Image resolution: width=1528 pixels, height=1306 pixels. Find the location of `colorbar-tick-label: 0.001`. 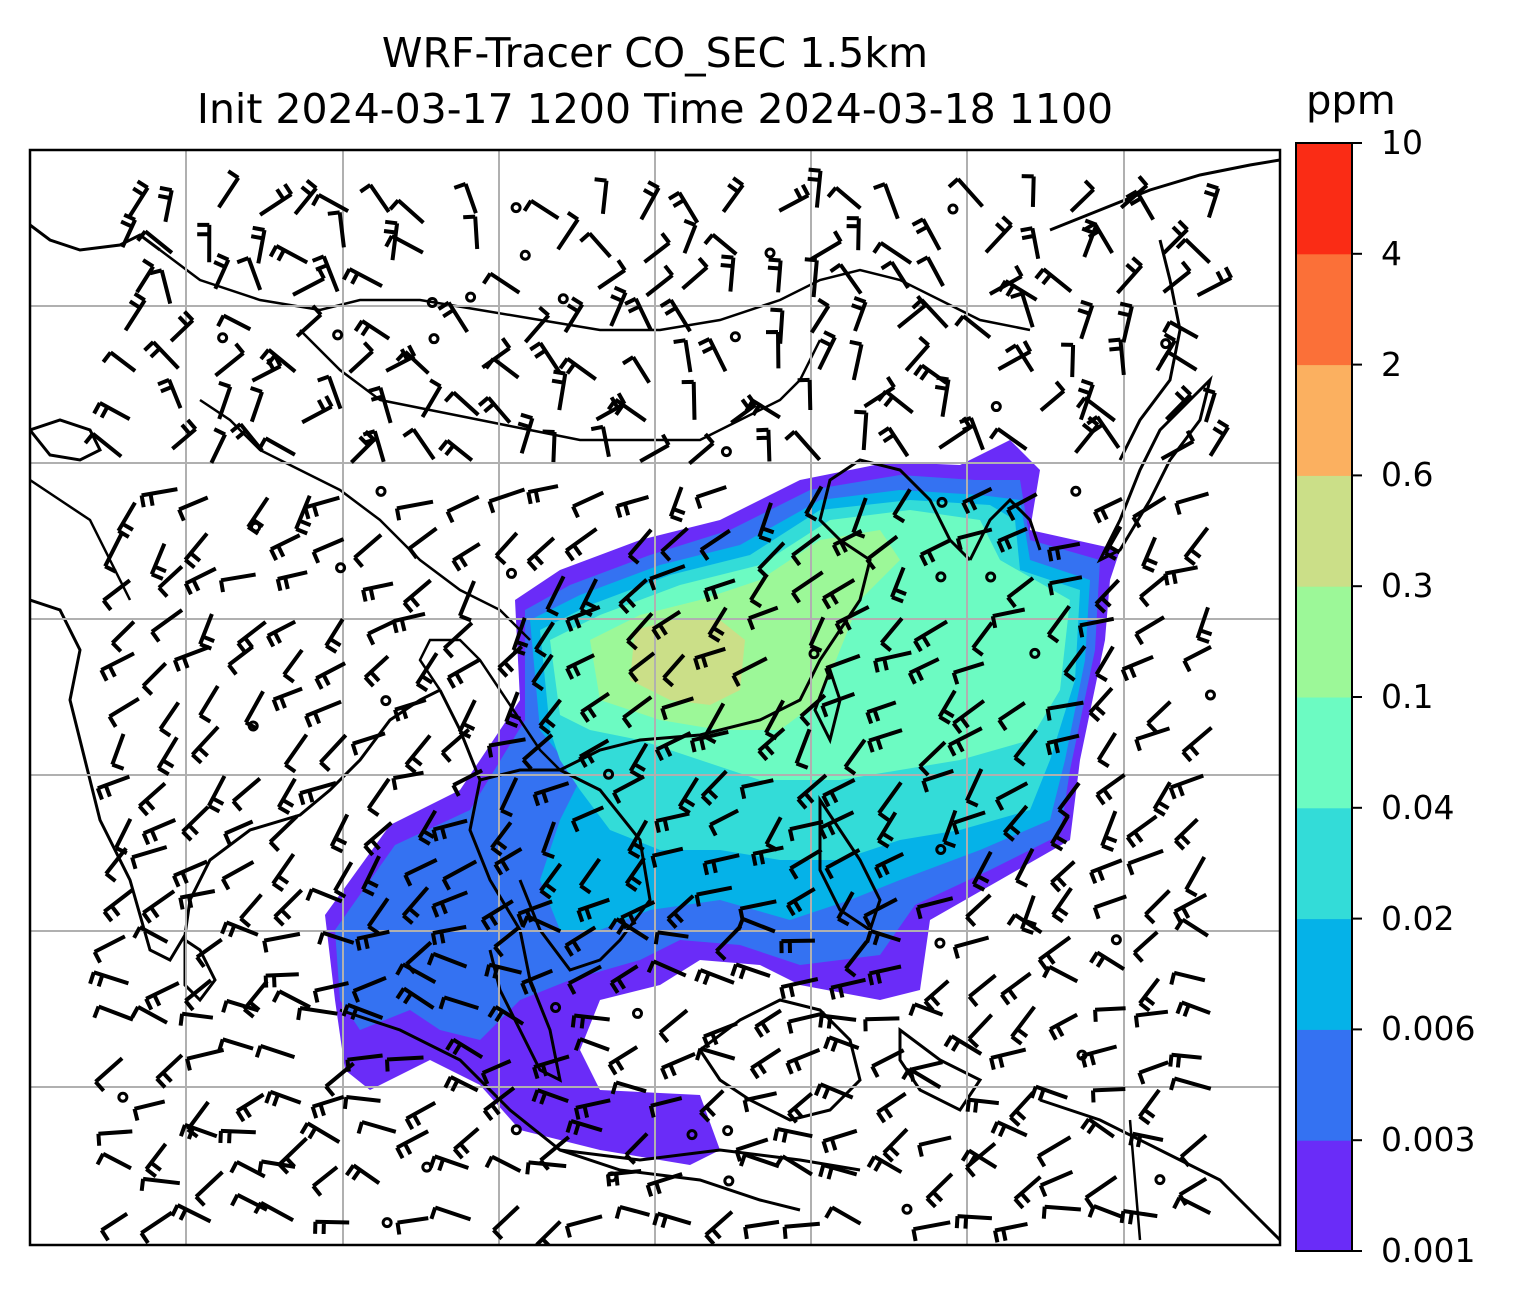

colorbar-tick-label: 0.001 is located at coordinates (1428, 1250).